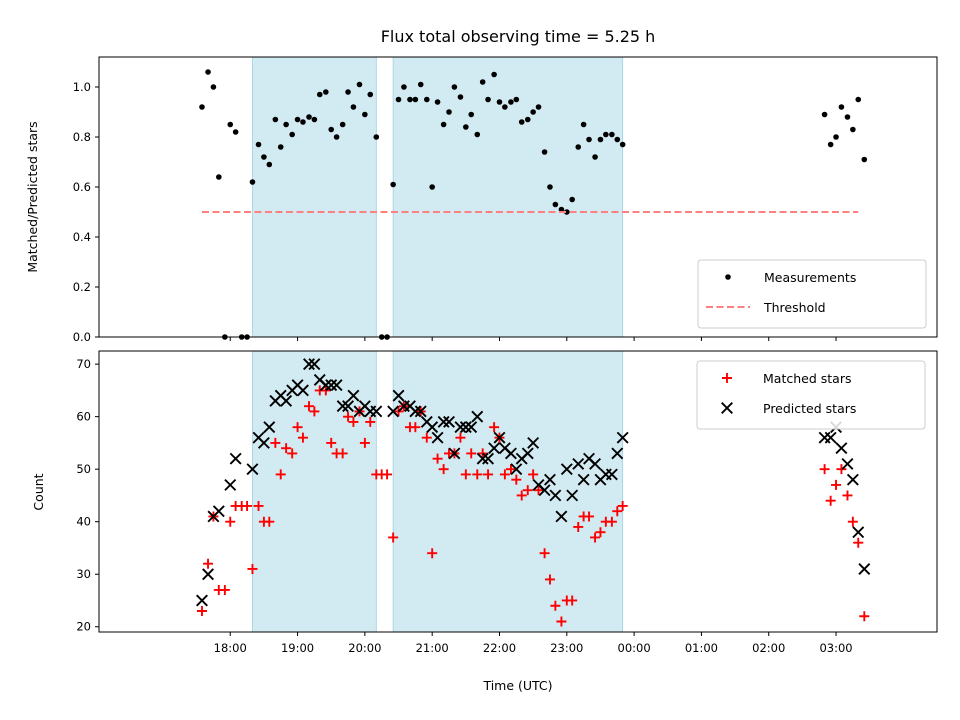  Describe the element at coordinates (794, 307) in the screenshot. I see `legend-label: Threshold` at that location.